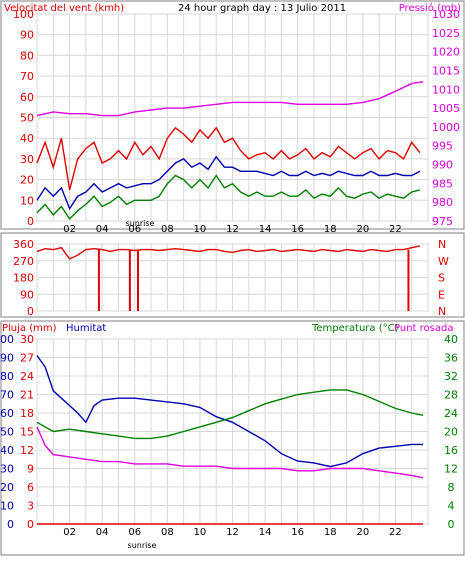  Describe the element at coordinates (30, 524) in the screenshot. I see `rain-tick-label: 0` at that location.